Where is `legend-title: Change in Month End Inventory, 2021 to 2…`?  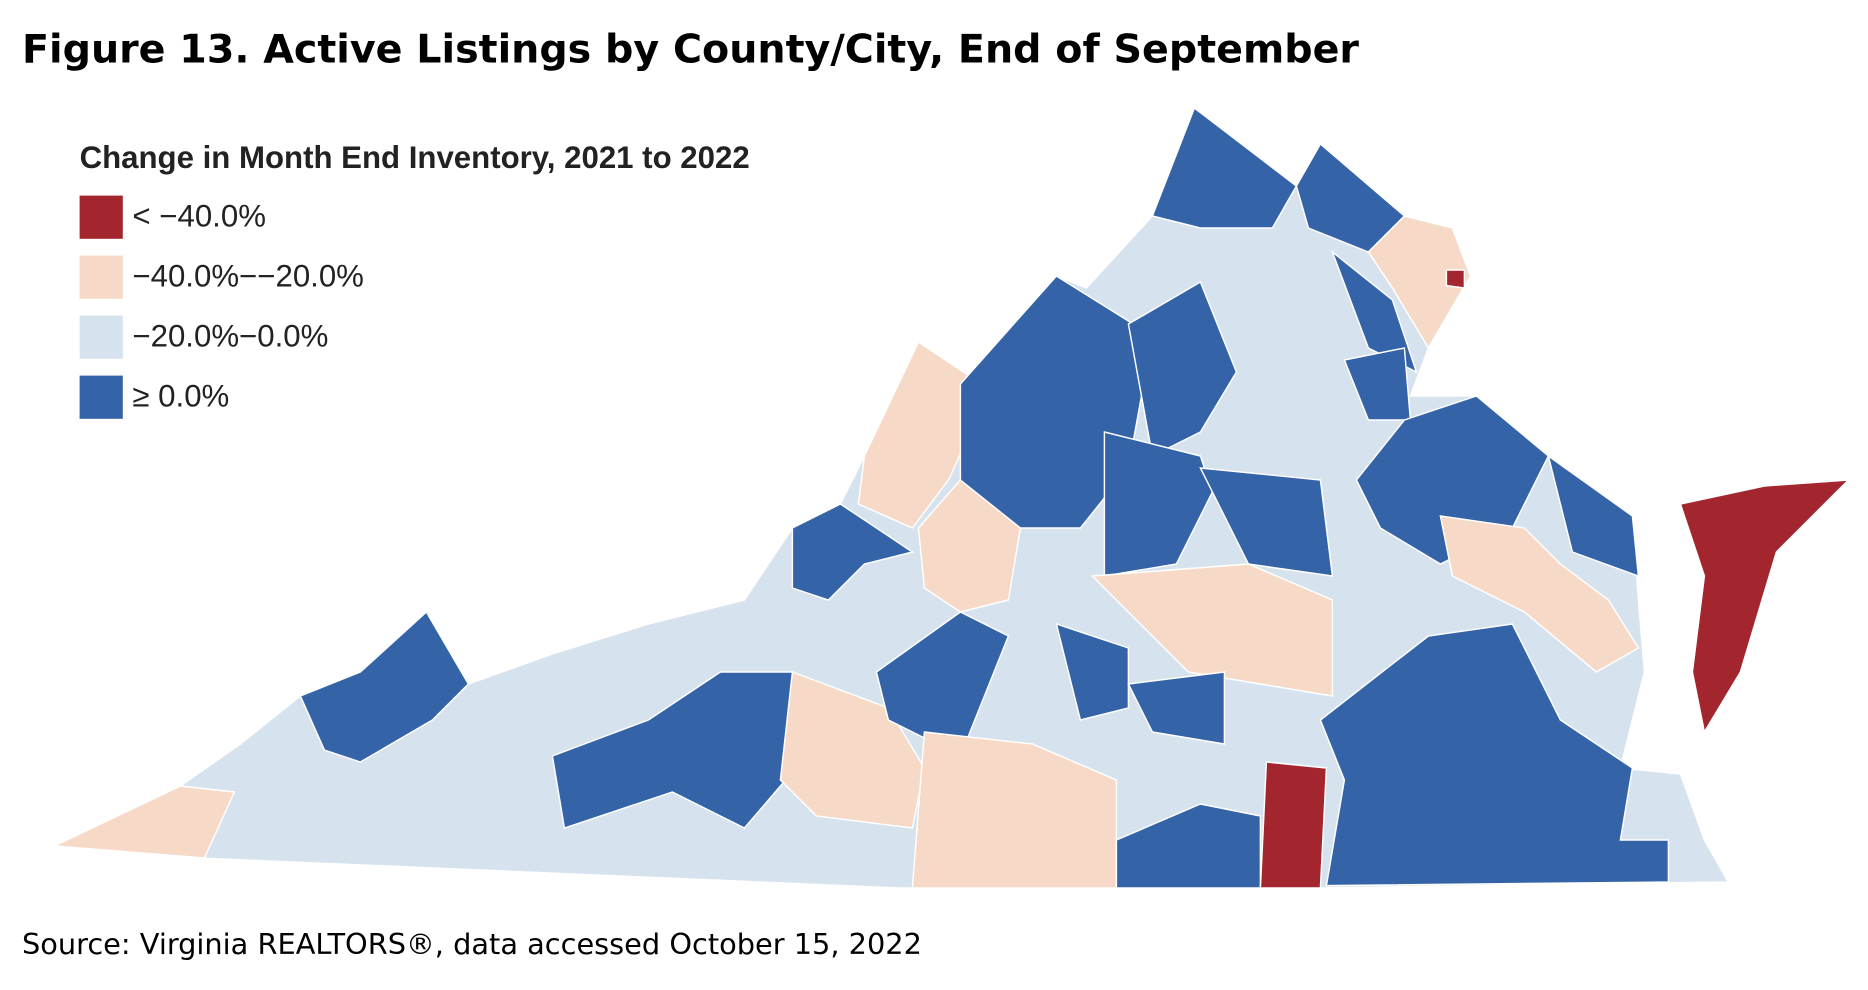
legend-title: Change in Month End Inventory, 2021 to 2… is located at coordinates (415, 157).